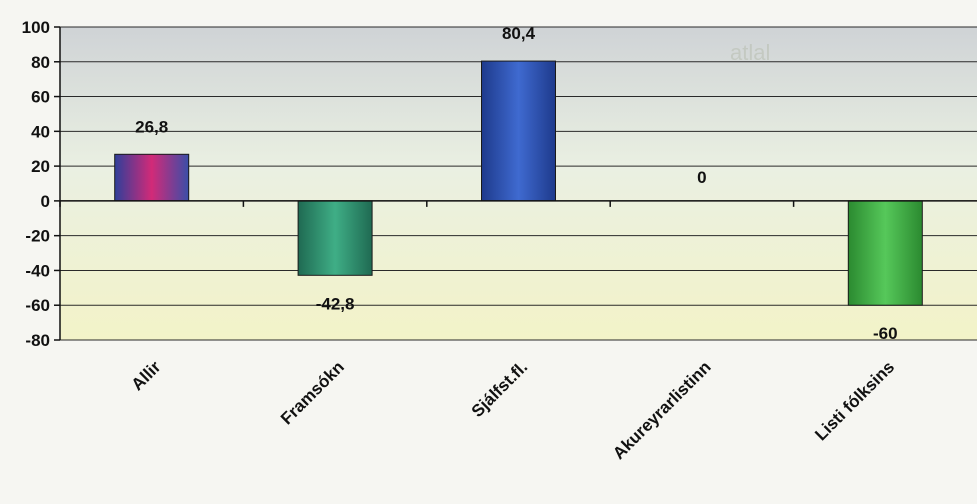 The width and height of the screenshot is (977, 504). Describe the element at coordinates (854, 400) in the screenshot. I see `x-category-label: Listi fólksins` at that location.